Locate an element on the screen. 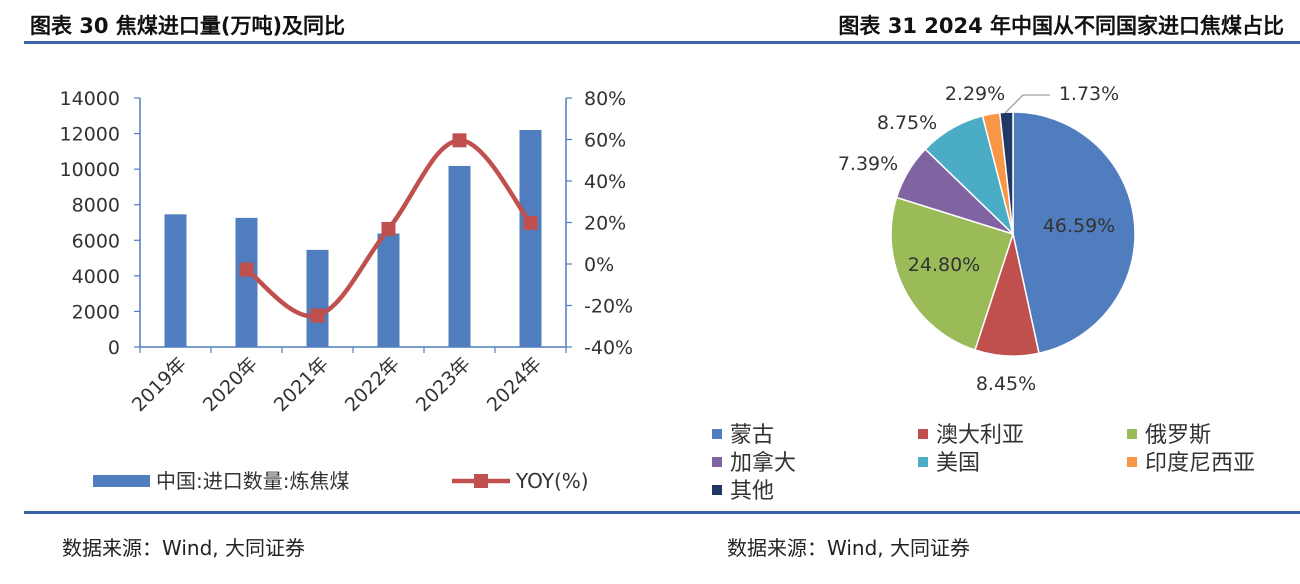 This screenshot has height=584, width=1300. right-y-tick-label: 60% is located at coordinates (605, 141).